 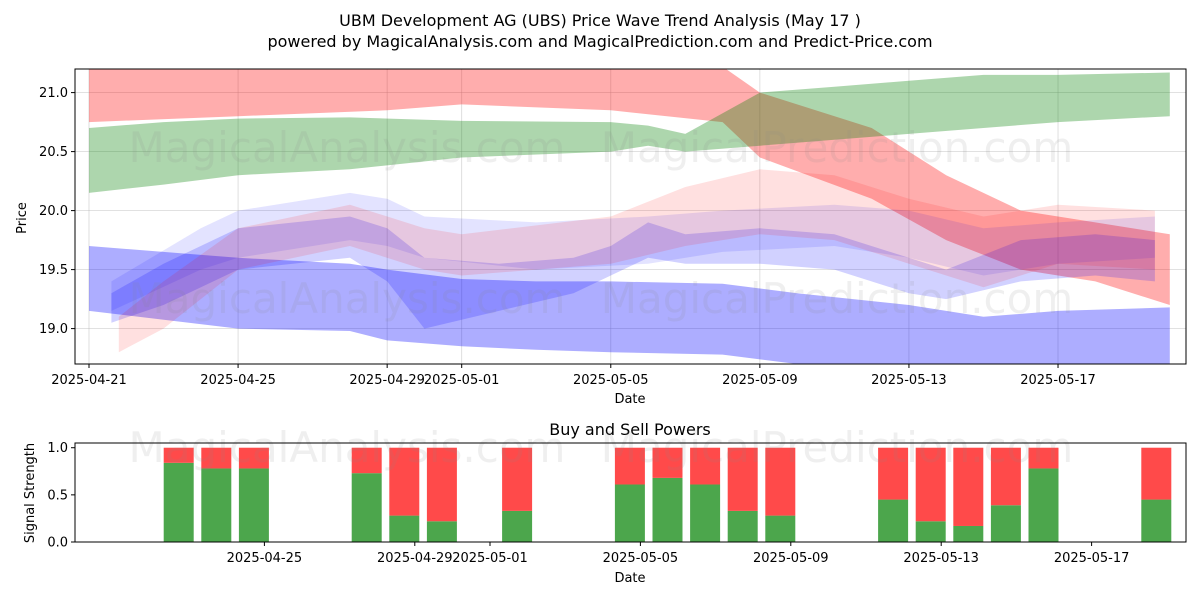 I want to click on signal-bars, so click(x=667, y=494).